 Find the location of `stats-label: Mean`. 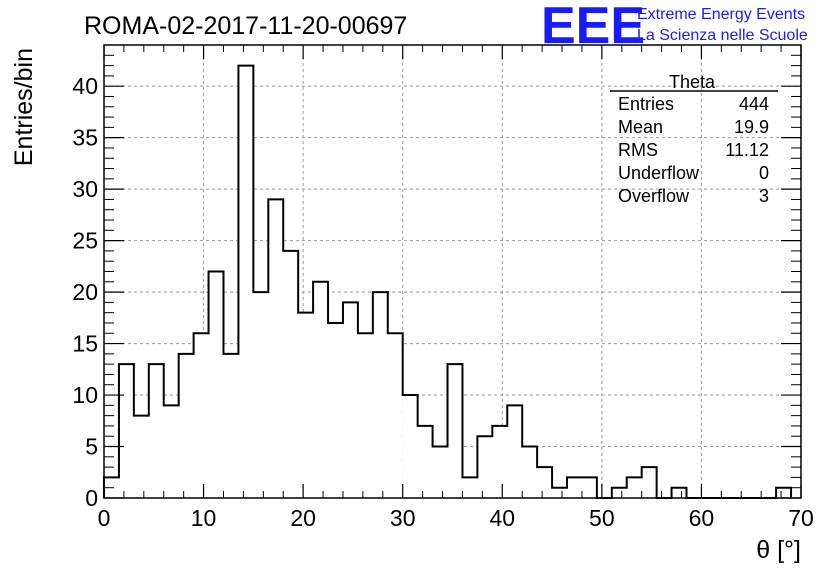

stats-label: Mean is located at coordinates (640, 127).